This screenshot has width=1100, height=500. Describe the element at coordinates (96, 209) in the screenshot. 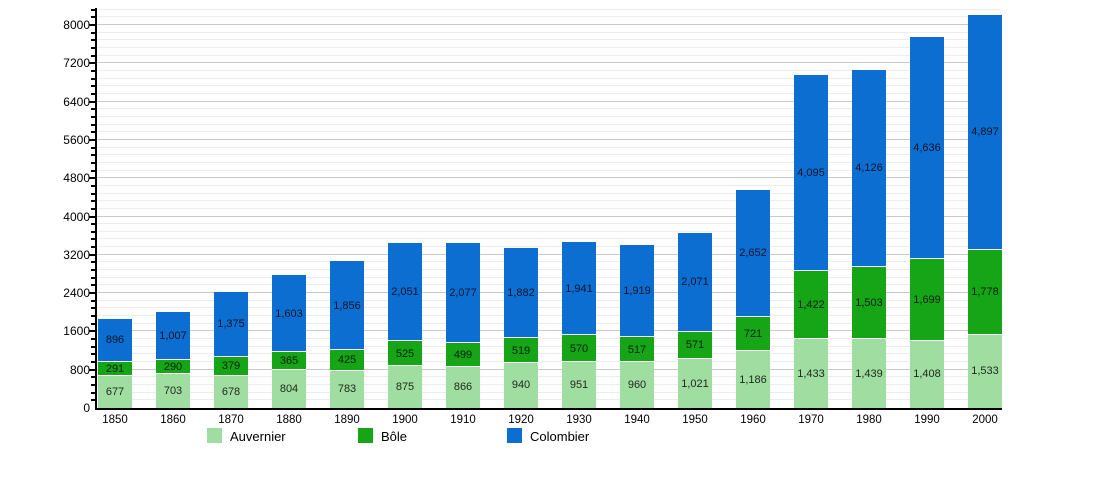

I see `y-axis-line` at that location.